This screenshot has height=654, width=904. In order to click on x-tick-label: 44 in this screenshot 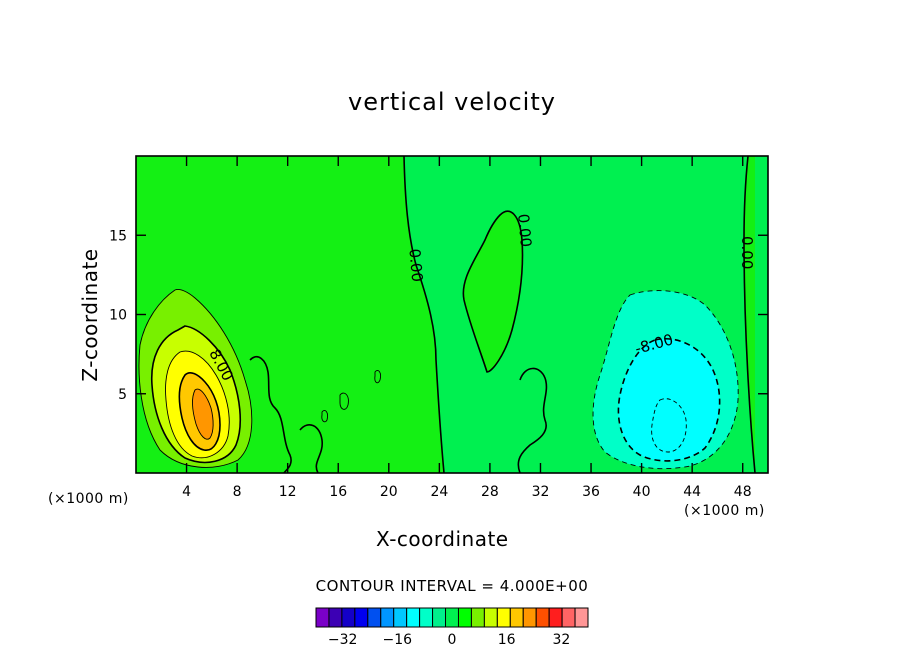, I will do `click(692, 492)`.